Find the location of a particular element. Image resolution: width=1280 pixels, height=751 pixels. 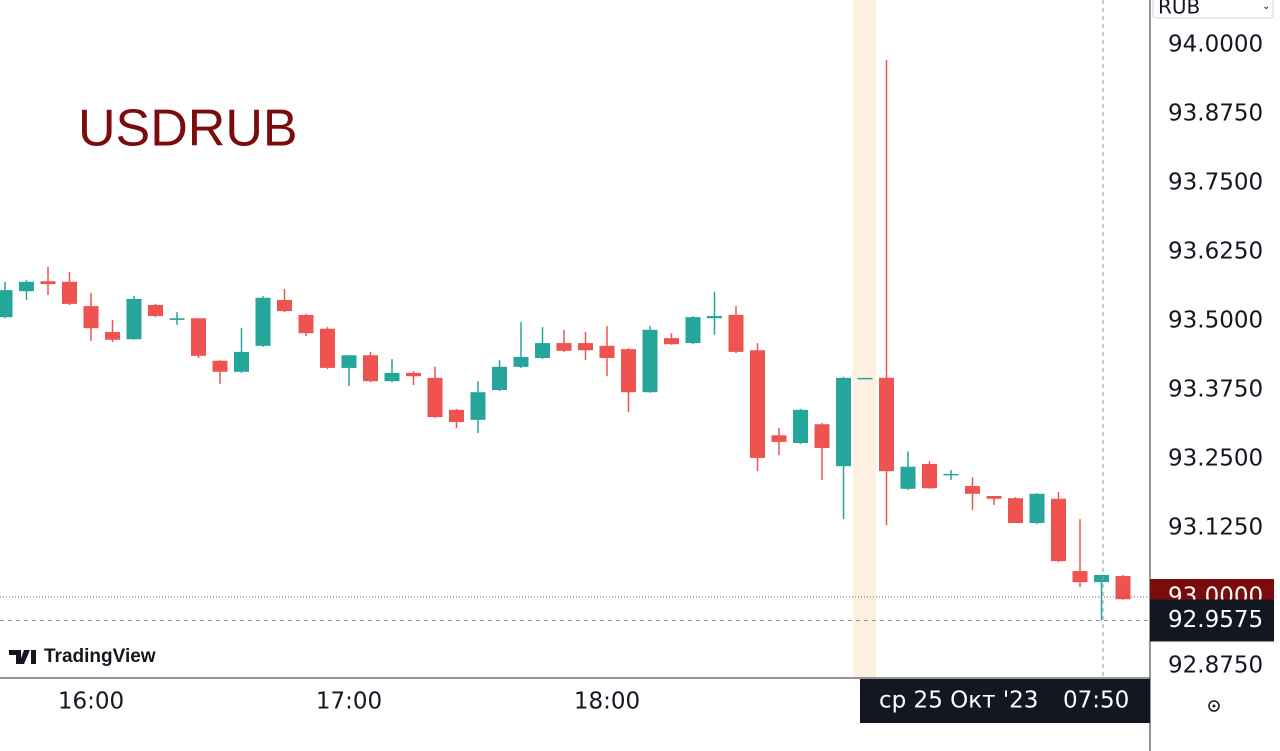

y-tick-label: 93.8750 is located at coordinates (1215, 113).